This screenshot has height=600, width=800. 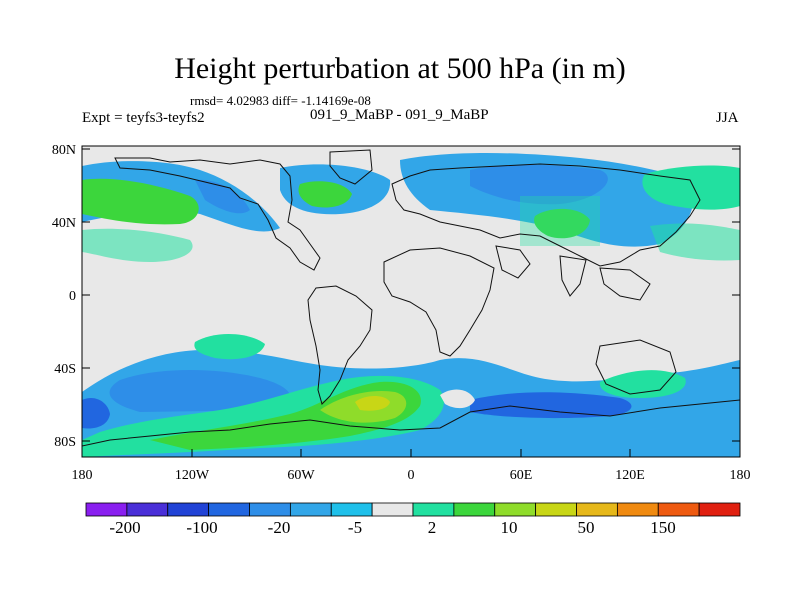 I want to click on lon-label-180w: 180, so click(x=82, y=475).